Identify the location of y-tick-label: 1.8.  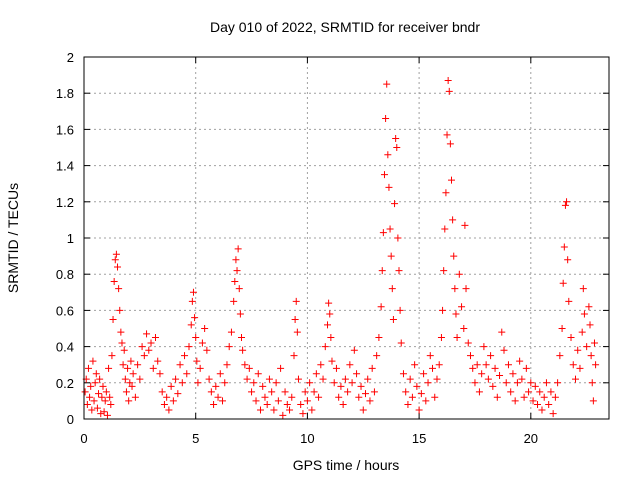
(65, 93).